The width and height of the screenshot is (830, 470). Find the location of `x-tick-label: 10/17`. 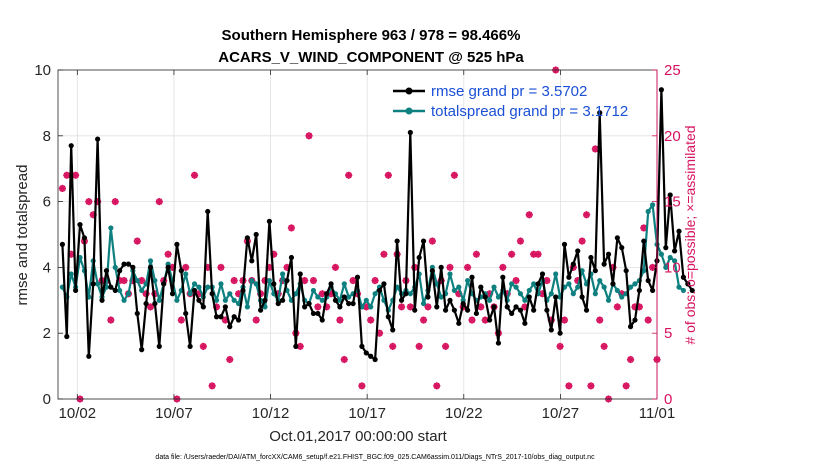

x-tick-label: 10/17 is located at coordinates (367, 413).